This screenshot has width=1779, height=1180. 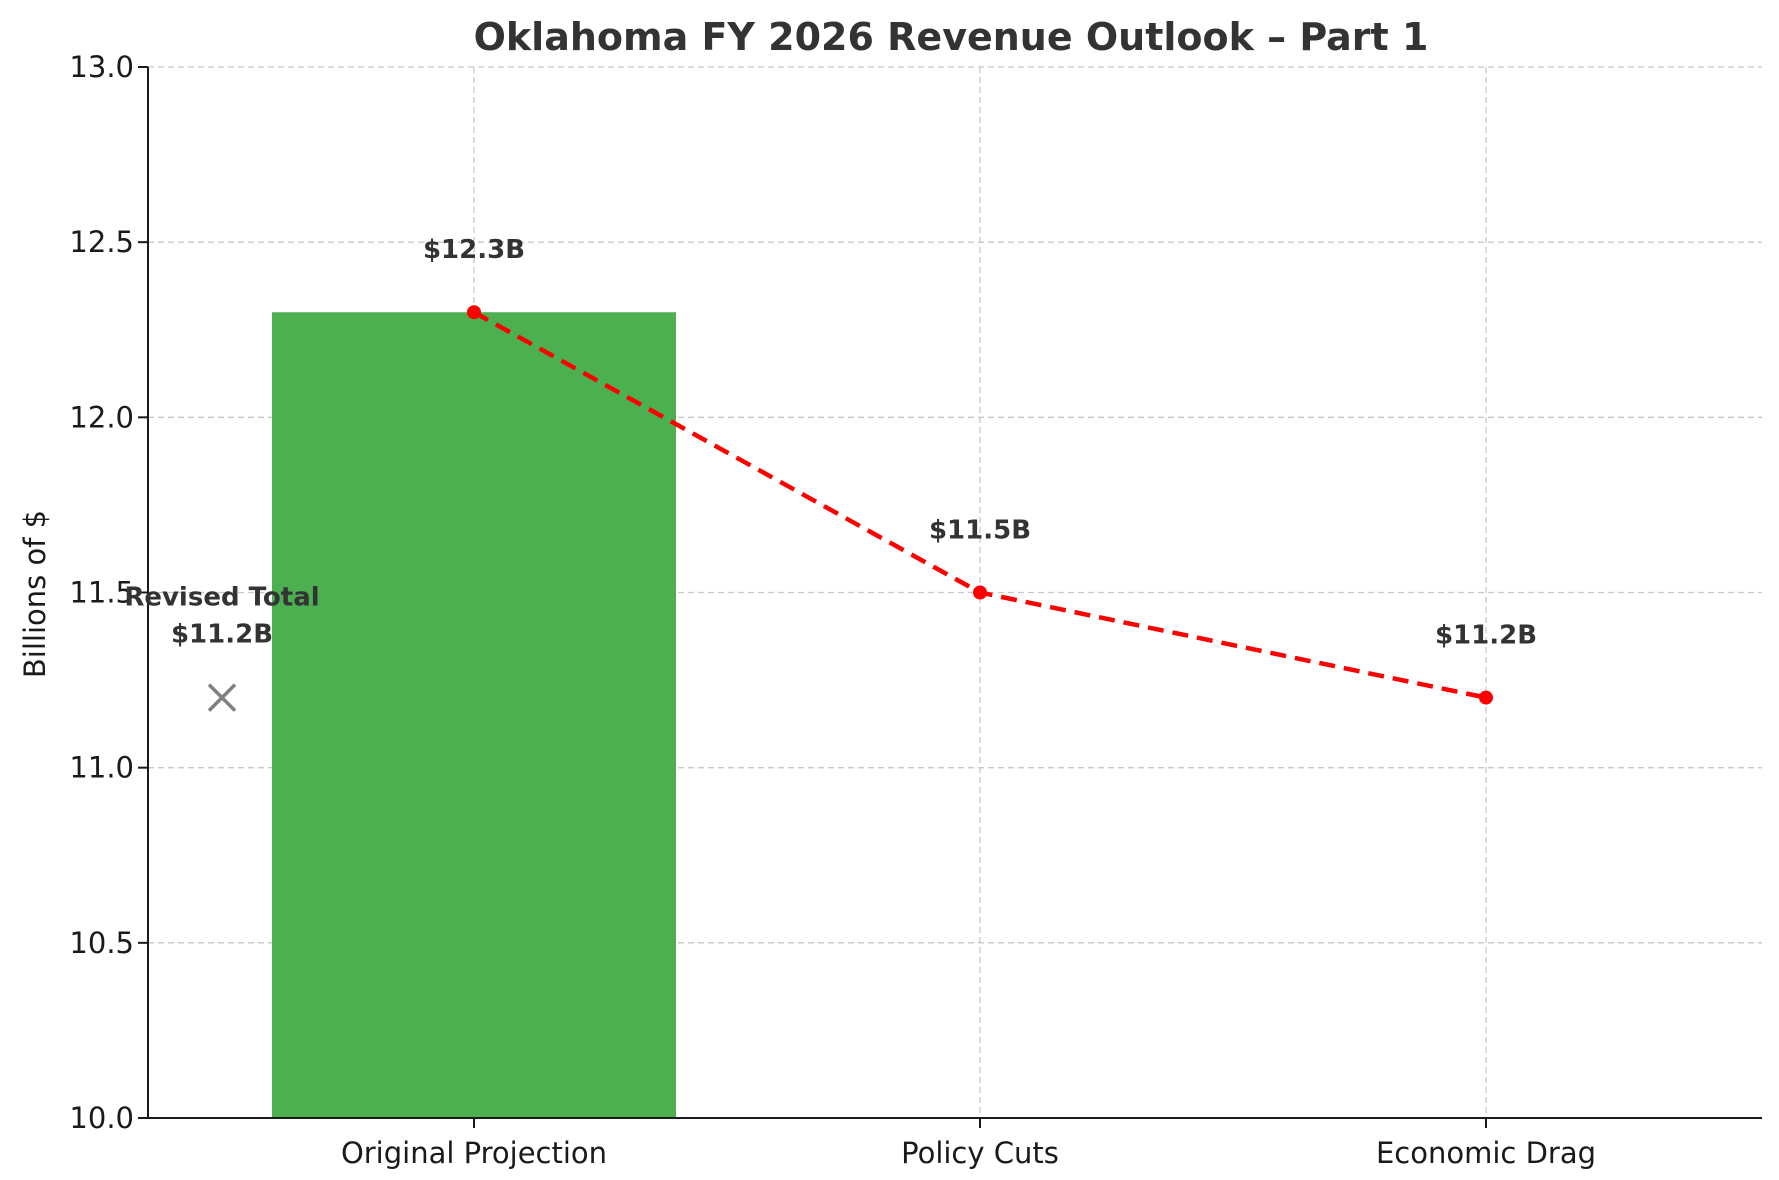 What do you see at coordinates (222, 635) in the screenshot?
I see `revised-total-value: $11.2B` at bounding box center [222, 635].